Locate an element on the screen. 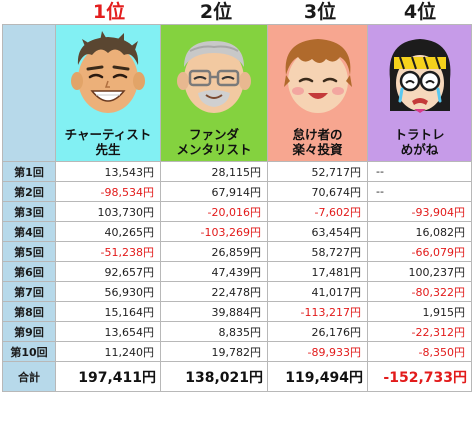  player-name-1: チャーティスト 先生 is located at coordinates (108, 142).